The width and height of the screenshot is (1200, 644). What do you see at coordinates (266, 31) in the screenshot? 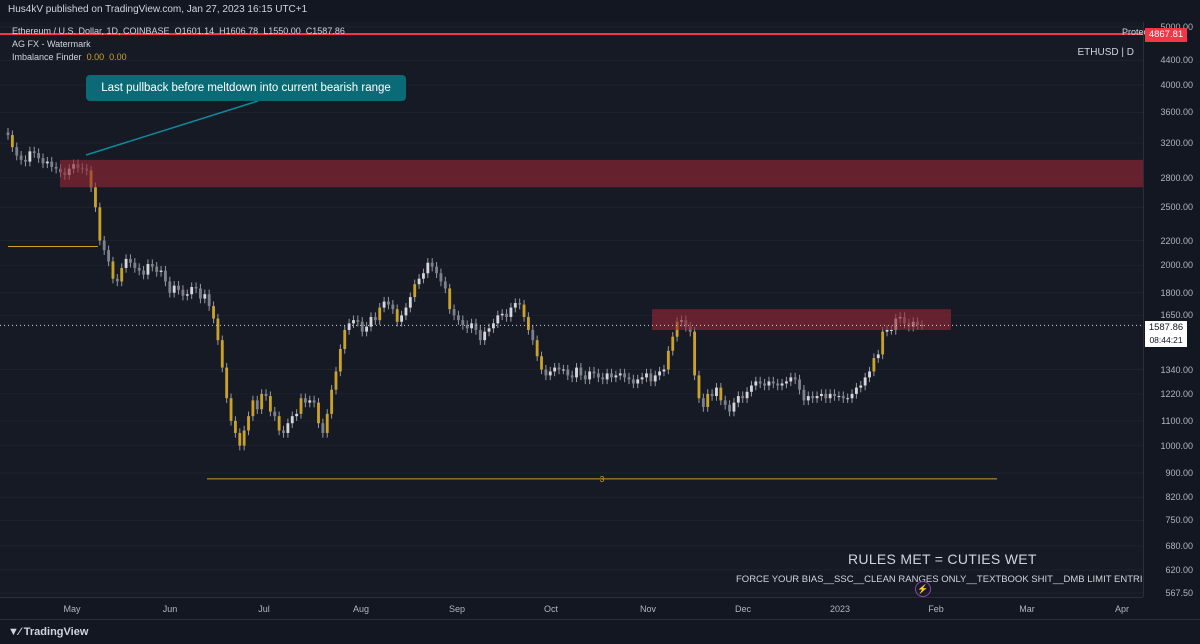
I see `legend-low-label: L` at bounding box center [266, 31].